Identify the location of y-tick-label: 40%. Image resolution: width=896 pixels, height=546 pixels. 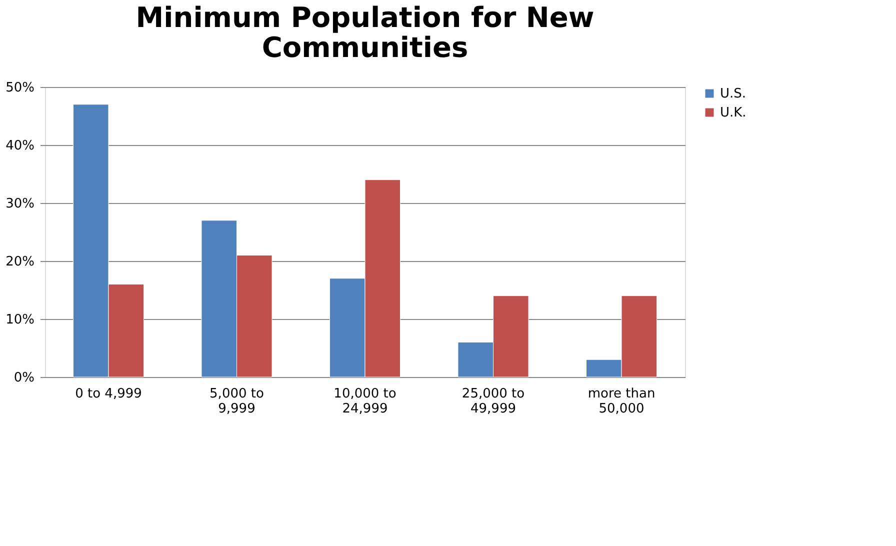
(20, 146).